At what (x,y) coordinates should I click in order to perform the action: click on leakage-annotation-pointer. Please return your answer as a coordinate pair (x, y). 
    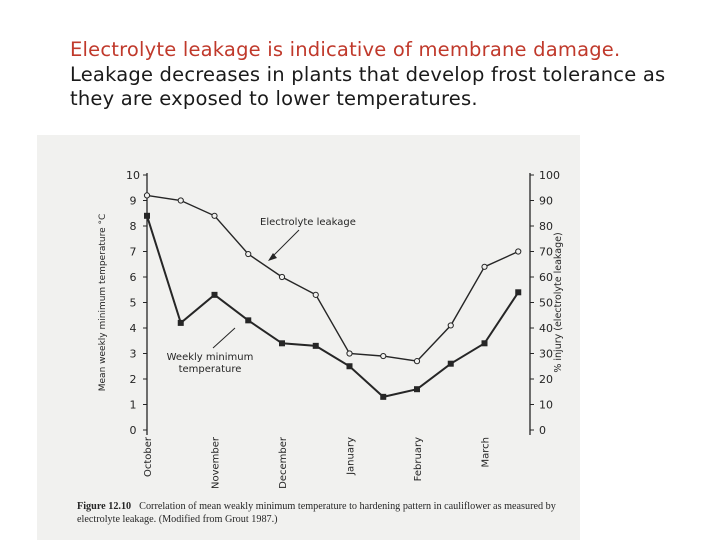
    Looking at the image, I should click on (285, 243).